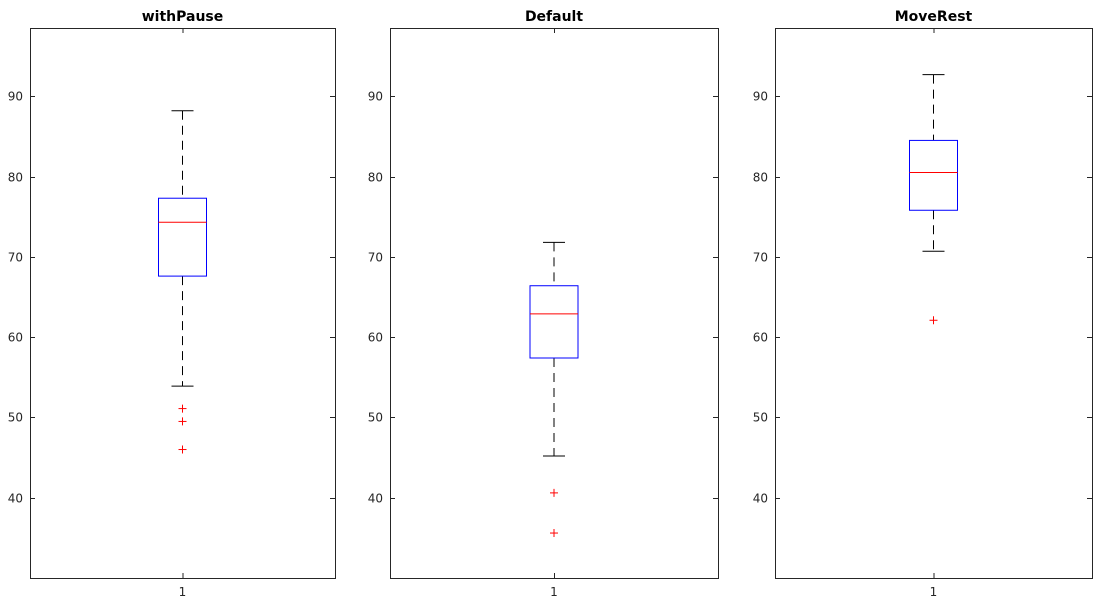 This screenshot has height=606, width=1099. Describe the element at coordinates (934, 17) in the screenshot. I see `subplot-title: MoveRest` at that location.